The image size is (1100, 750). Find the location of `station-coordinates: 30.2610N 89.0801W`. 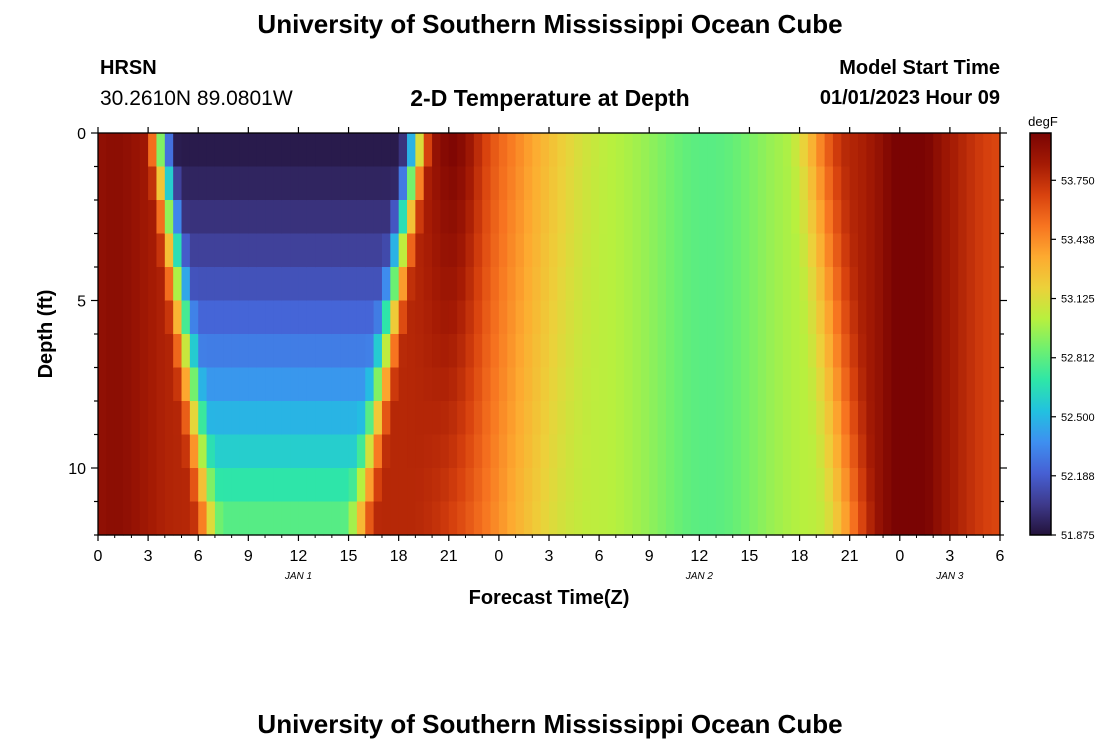

station-coordinates: 30.2610N 89.0801W is located at coordinates (196, 98).